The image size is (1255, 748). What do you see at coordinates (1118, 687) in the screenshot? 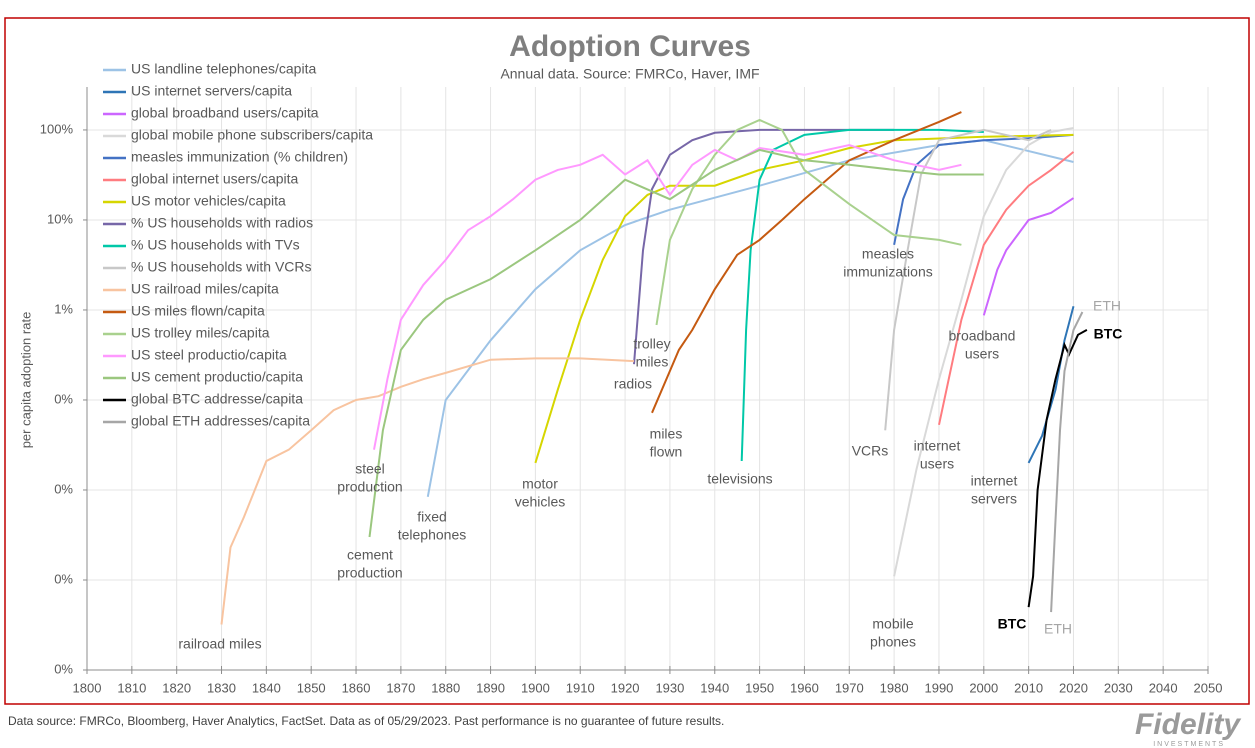
I see `x-tick-label: 2030` at bounding box center [1118, 687].